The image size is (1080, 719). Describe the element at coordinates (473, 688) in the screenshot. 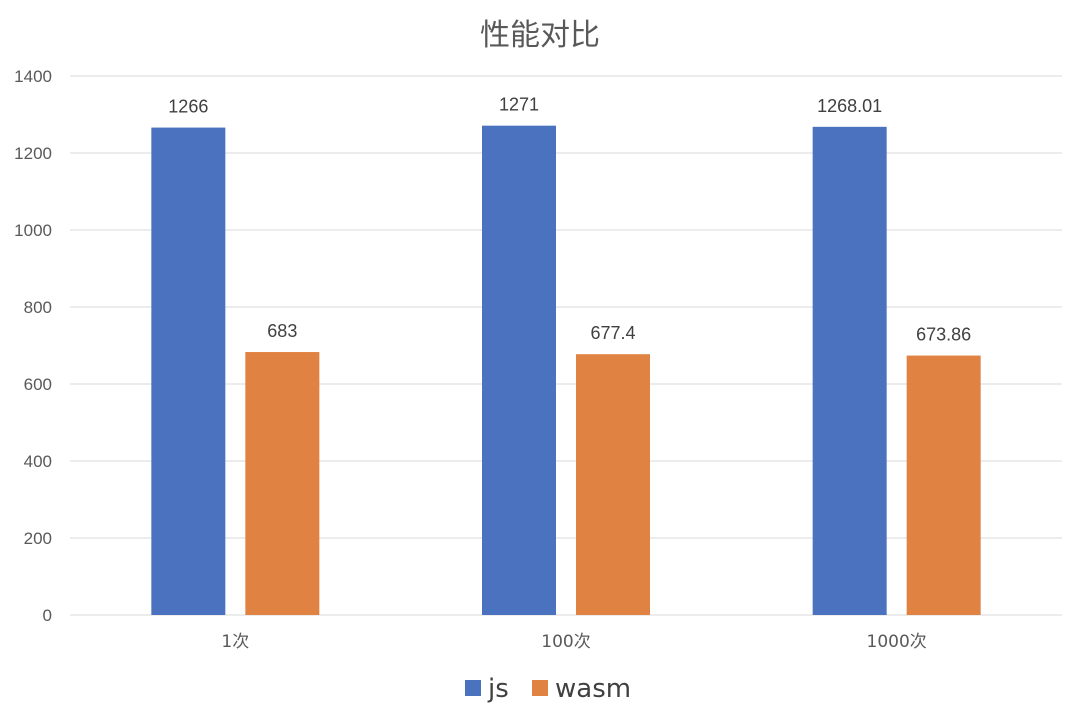

I see `legend-swatch-js` at that location.